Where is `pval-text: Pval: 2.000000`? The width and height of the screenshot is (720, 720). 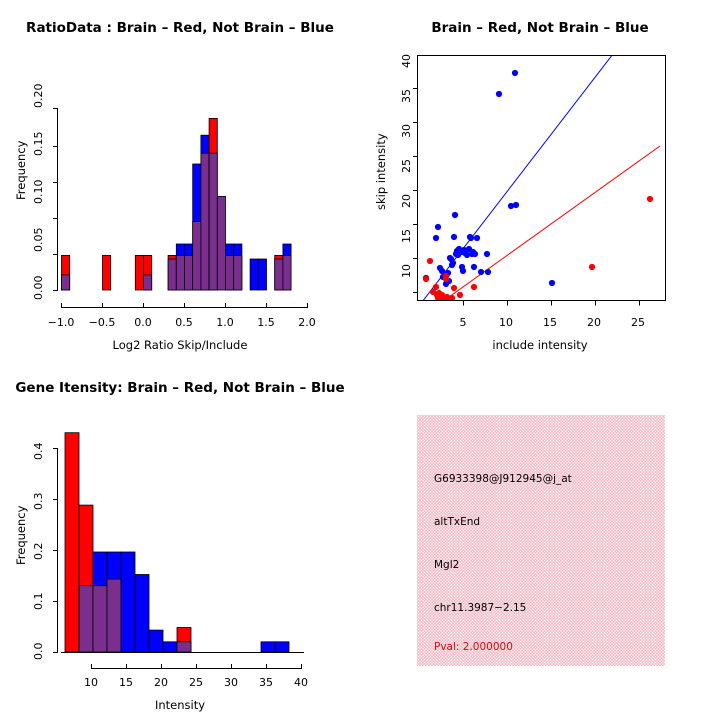
pval-text: Pval: 2.000000 is located at coordinates (473, 647).